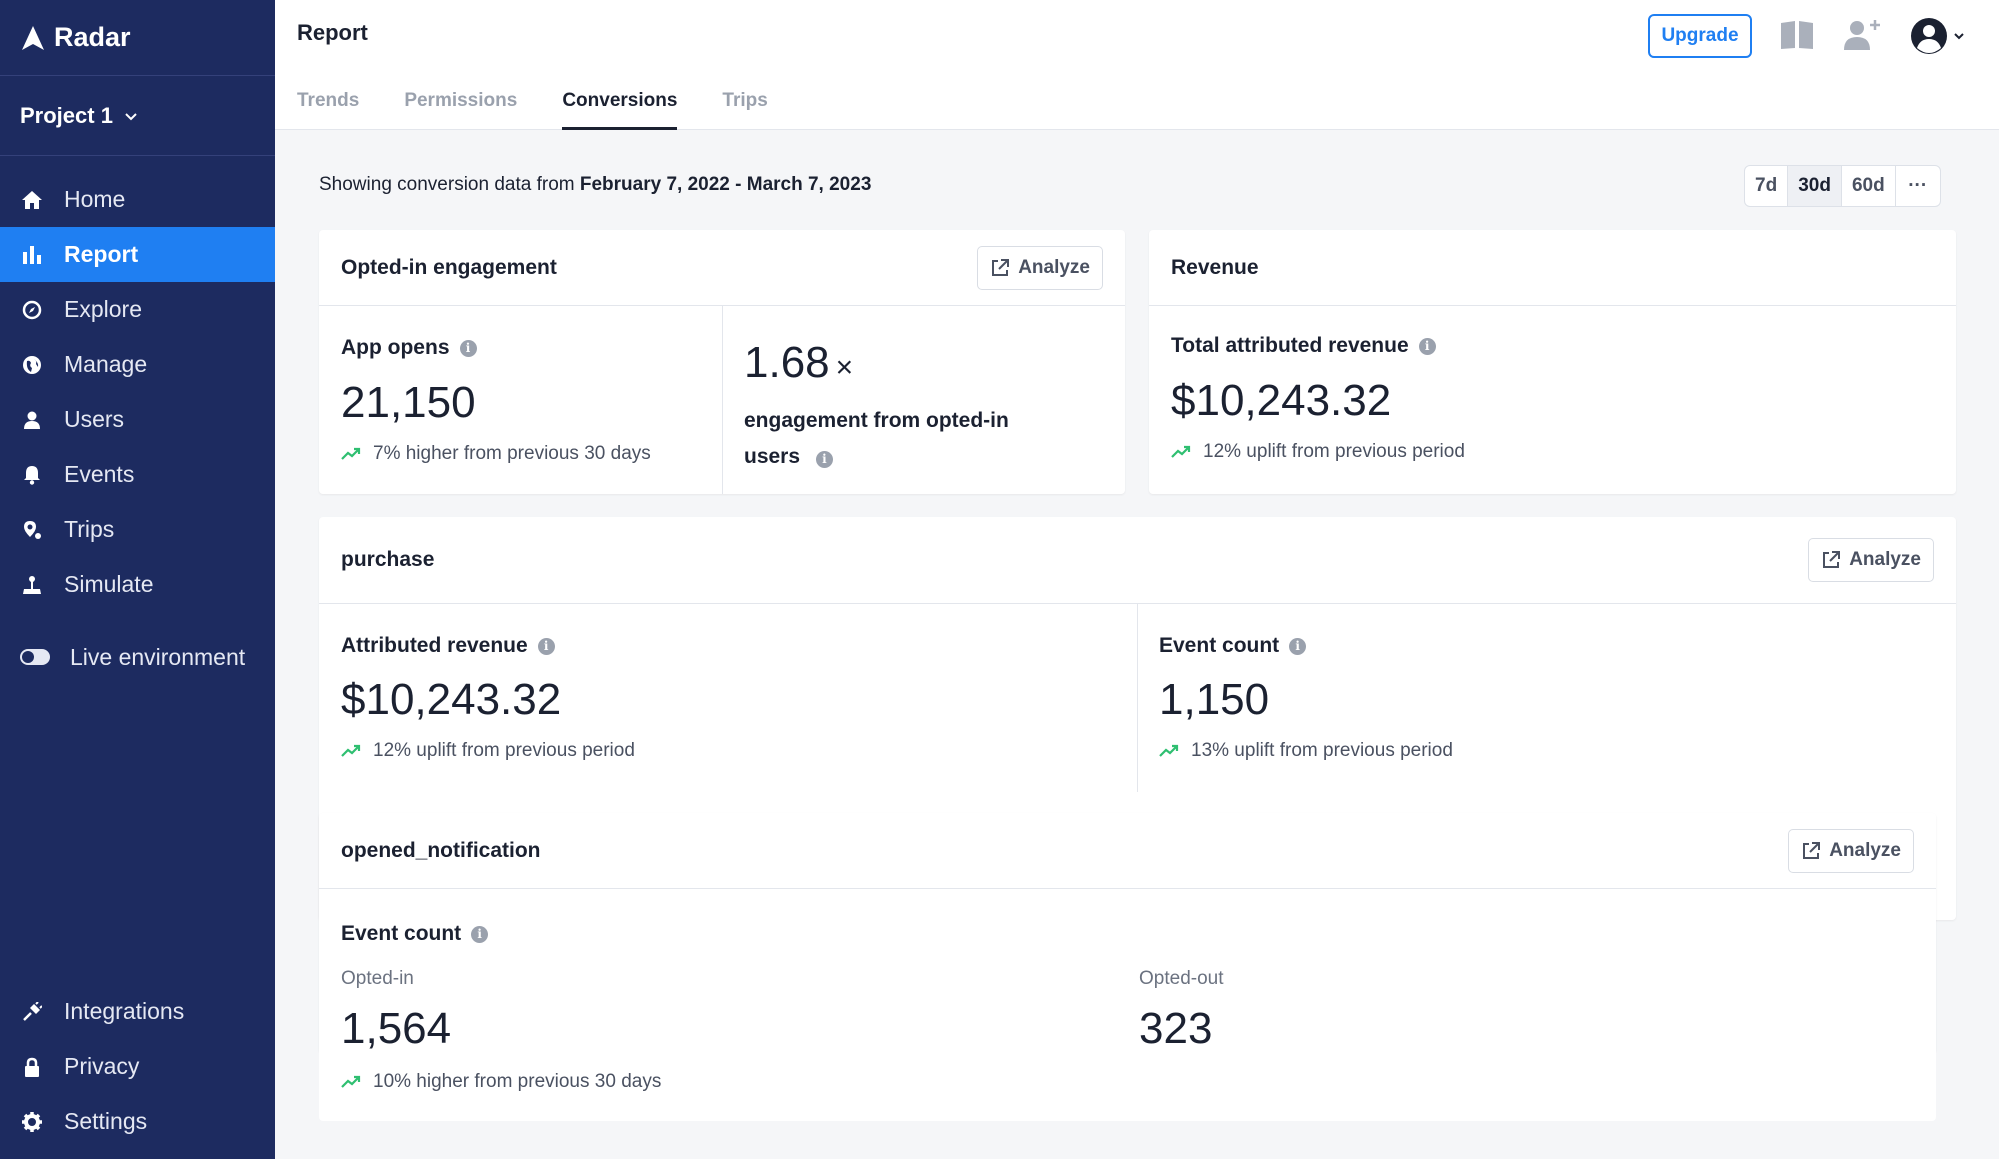  I want to click on radar-logo-icon, so click(33, 37).